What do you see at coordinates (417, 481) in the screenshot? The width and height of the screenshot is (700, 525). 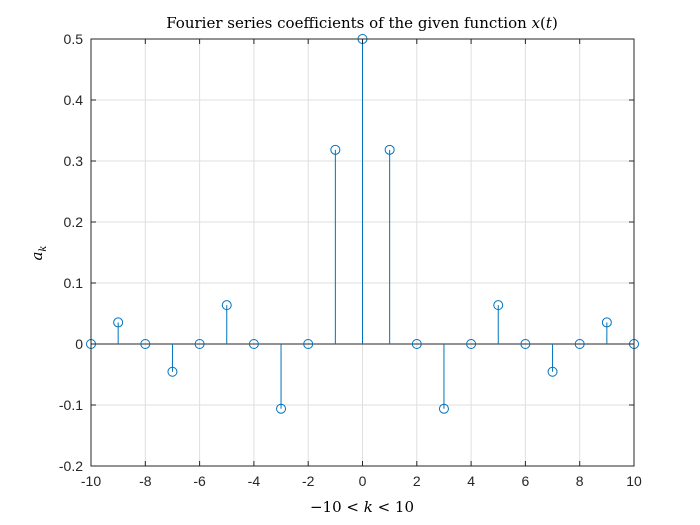 I see `x-tick-label: 2` at bounding box center [417, 481].